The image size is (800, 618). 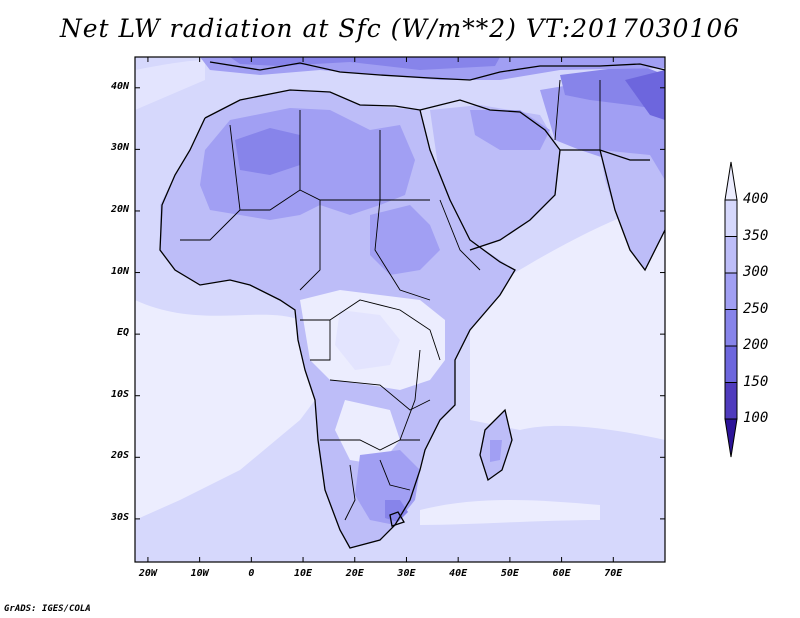 What do you see at coordinates (756, 272) in the screenshot?
I see `colorbar-label: 300` at bounding box center [756, 272].